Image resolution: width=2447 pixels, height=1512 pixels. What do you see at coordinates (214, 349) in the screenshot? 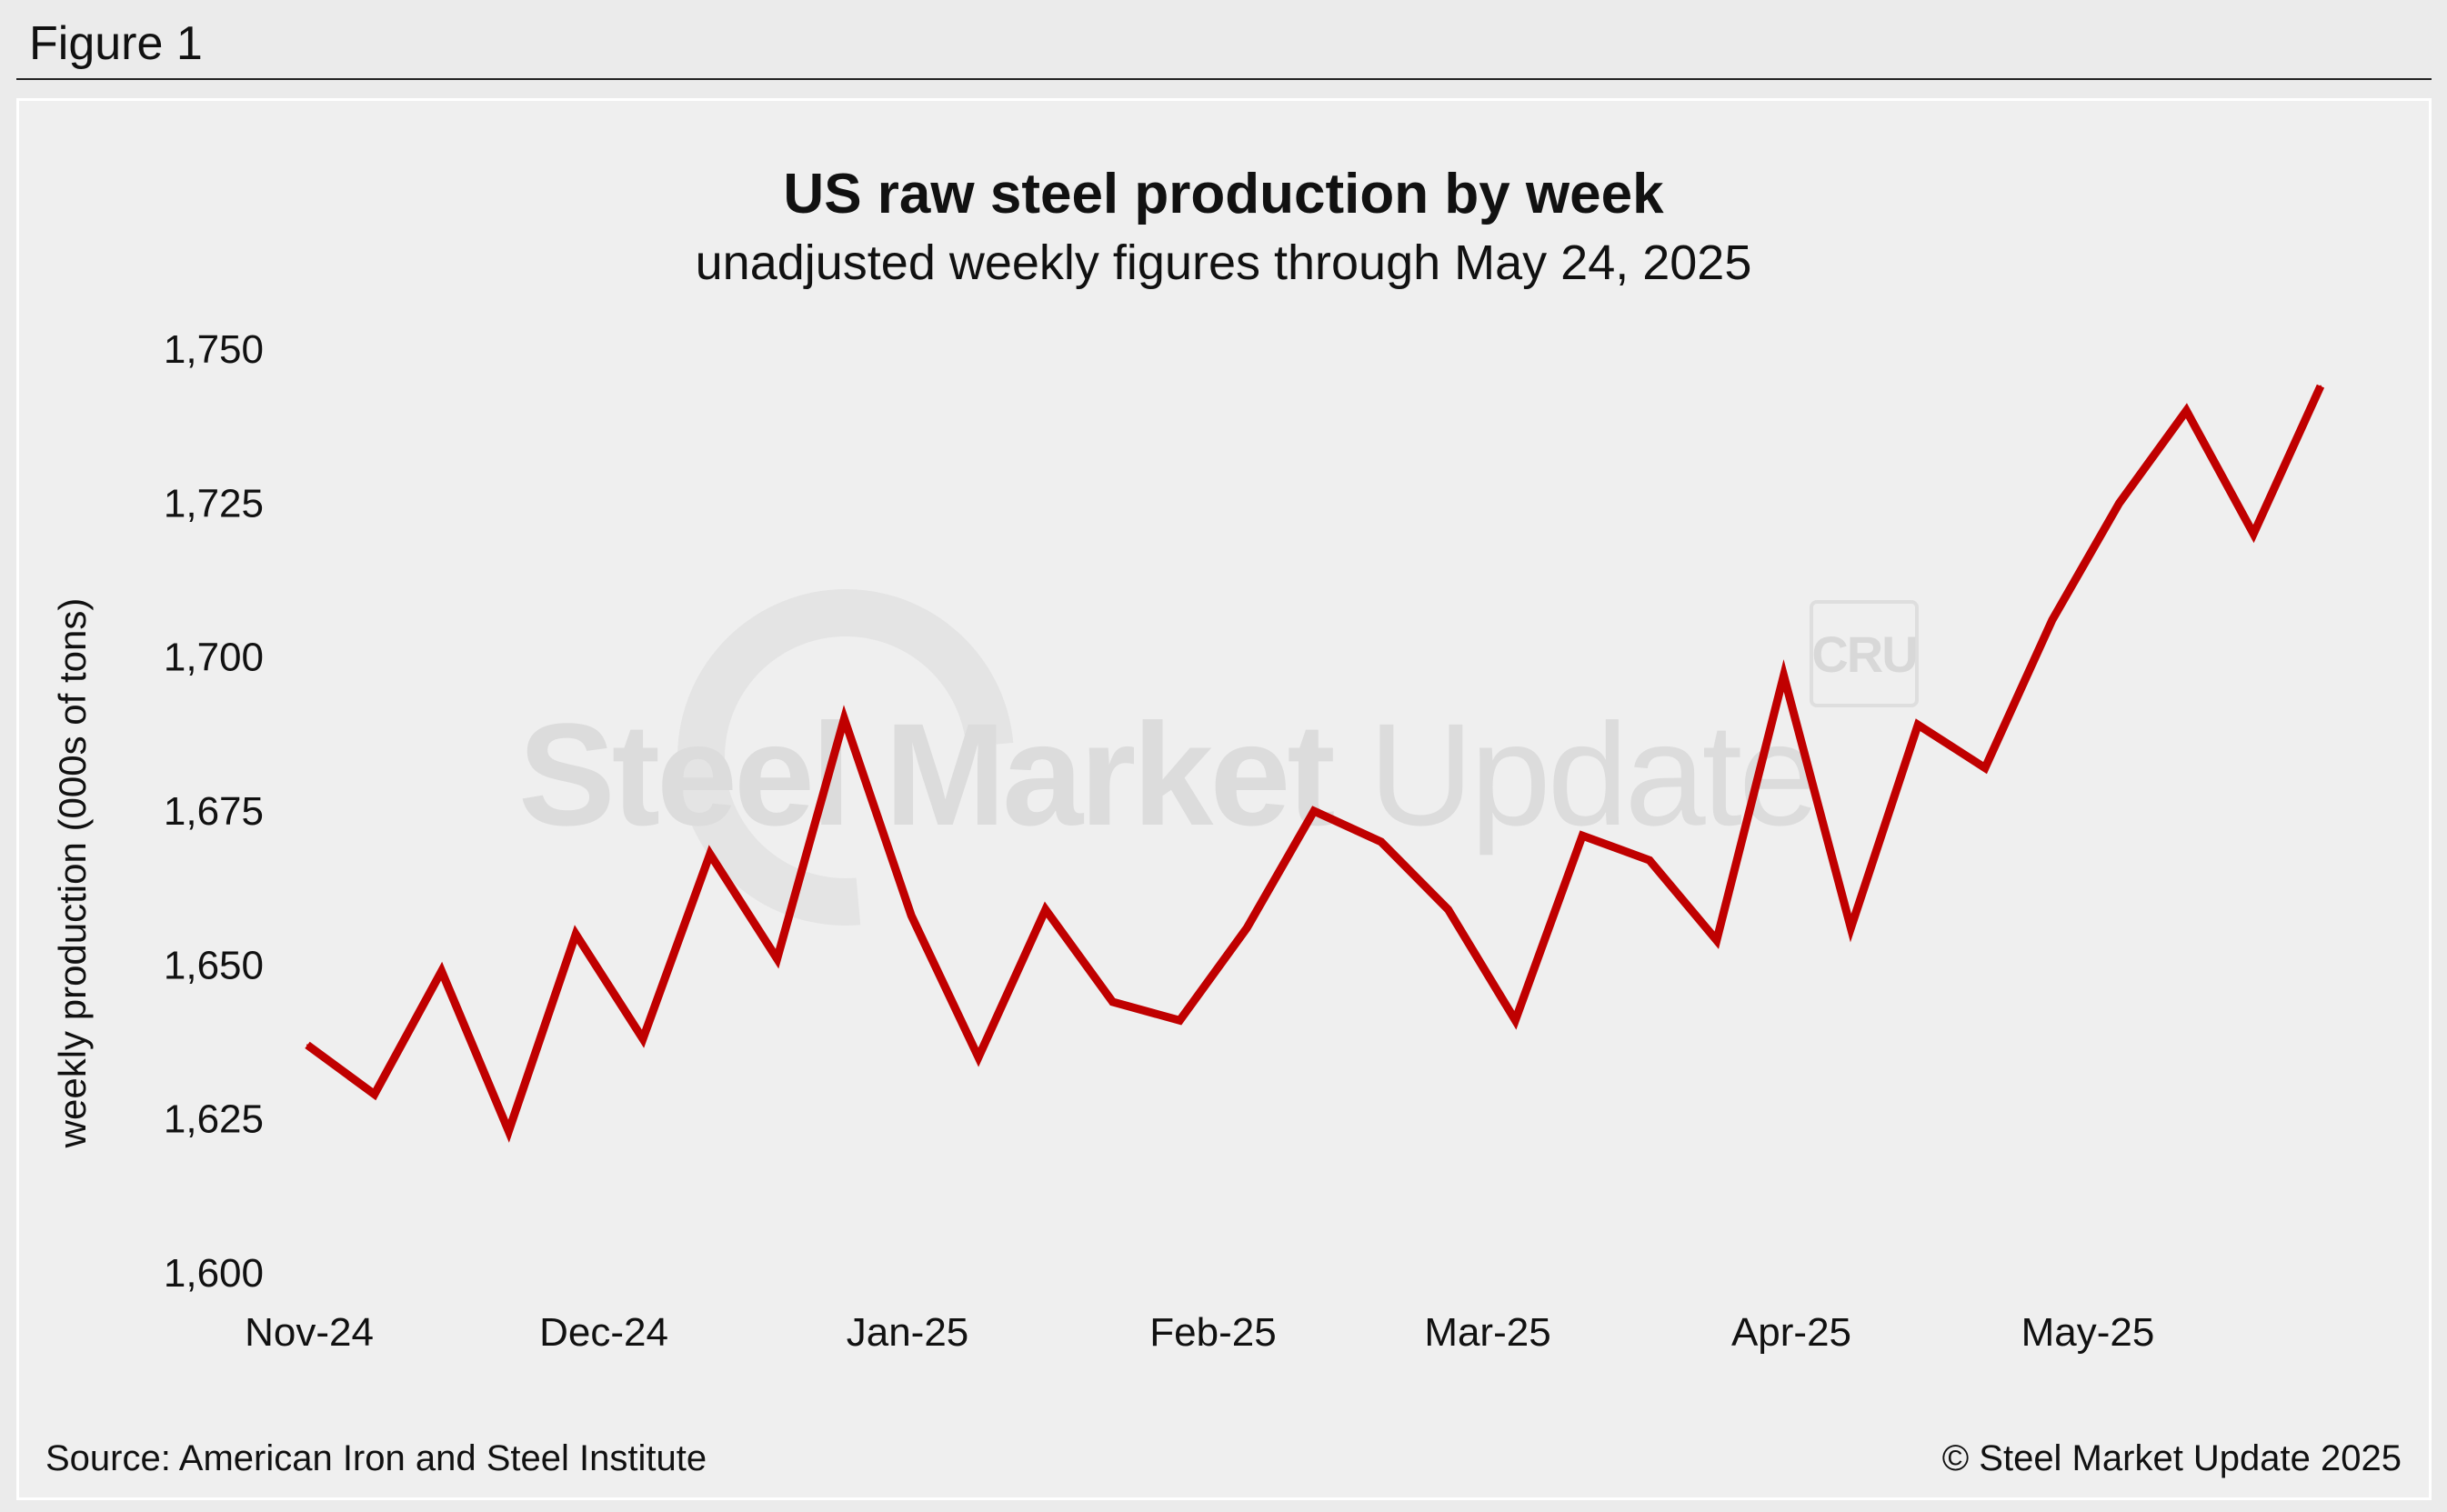
I see `y-tick-label: 1,750` at bounding box center [214, 349].